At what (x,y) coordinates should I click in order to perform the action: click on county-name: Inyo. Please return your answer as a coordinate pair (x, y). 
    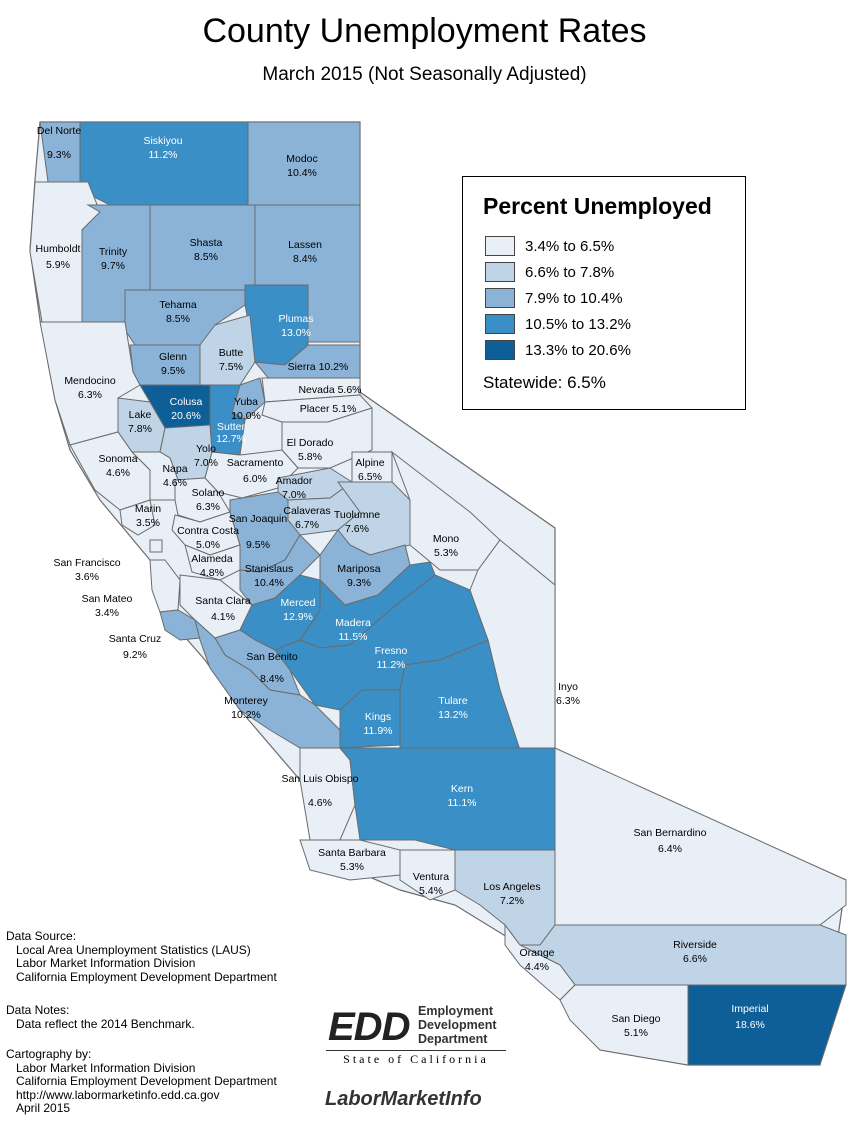
    Looking at the image, I should click on (568, 687).